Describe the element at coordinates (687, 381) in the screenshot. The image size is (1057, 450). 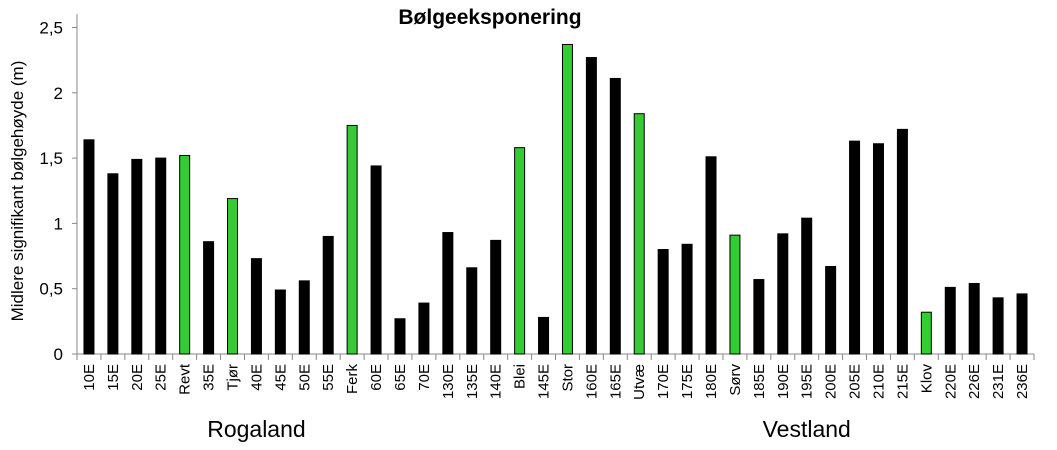
I see `x-tick-label: 175E` at that location.